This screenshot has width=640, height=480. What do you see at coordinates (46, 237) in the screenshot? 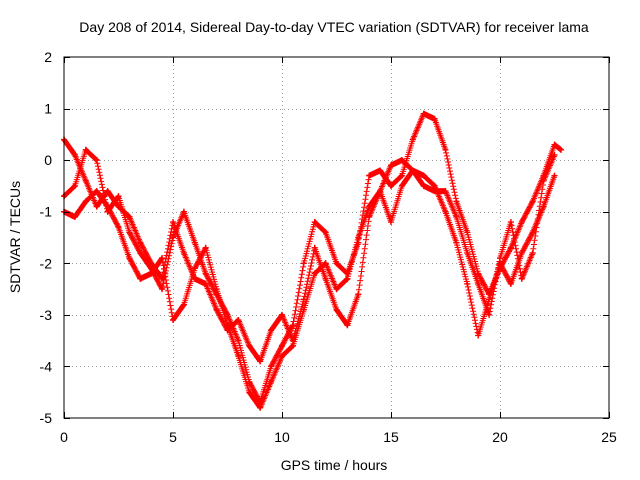
I see `y-tick-labels: -5 -4 -3 -2 -1 0 1 2` at bounding box center [46, 237].